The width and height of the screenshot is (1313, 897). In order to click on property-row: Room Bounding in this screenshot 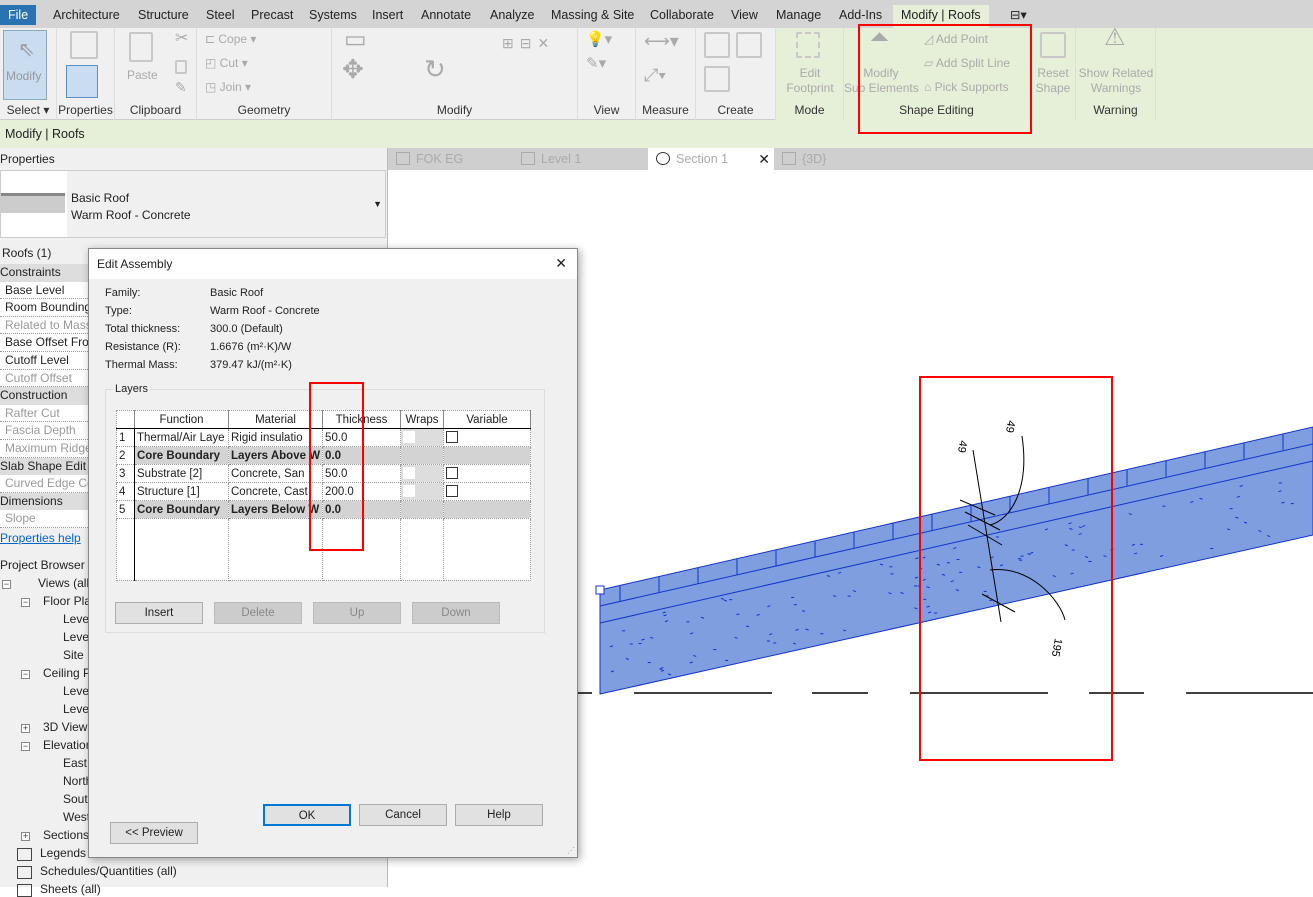, I will do `click(45, 308)`.